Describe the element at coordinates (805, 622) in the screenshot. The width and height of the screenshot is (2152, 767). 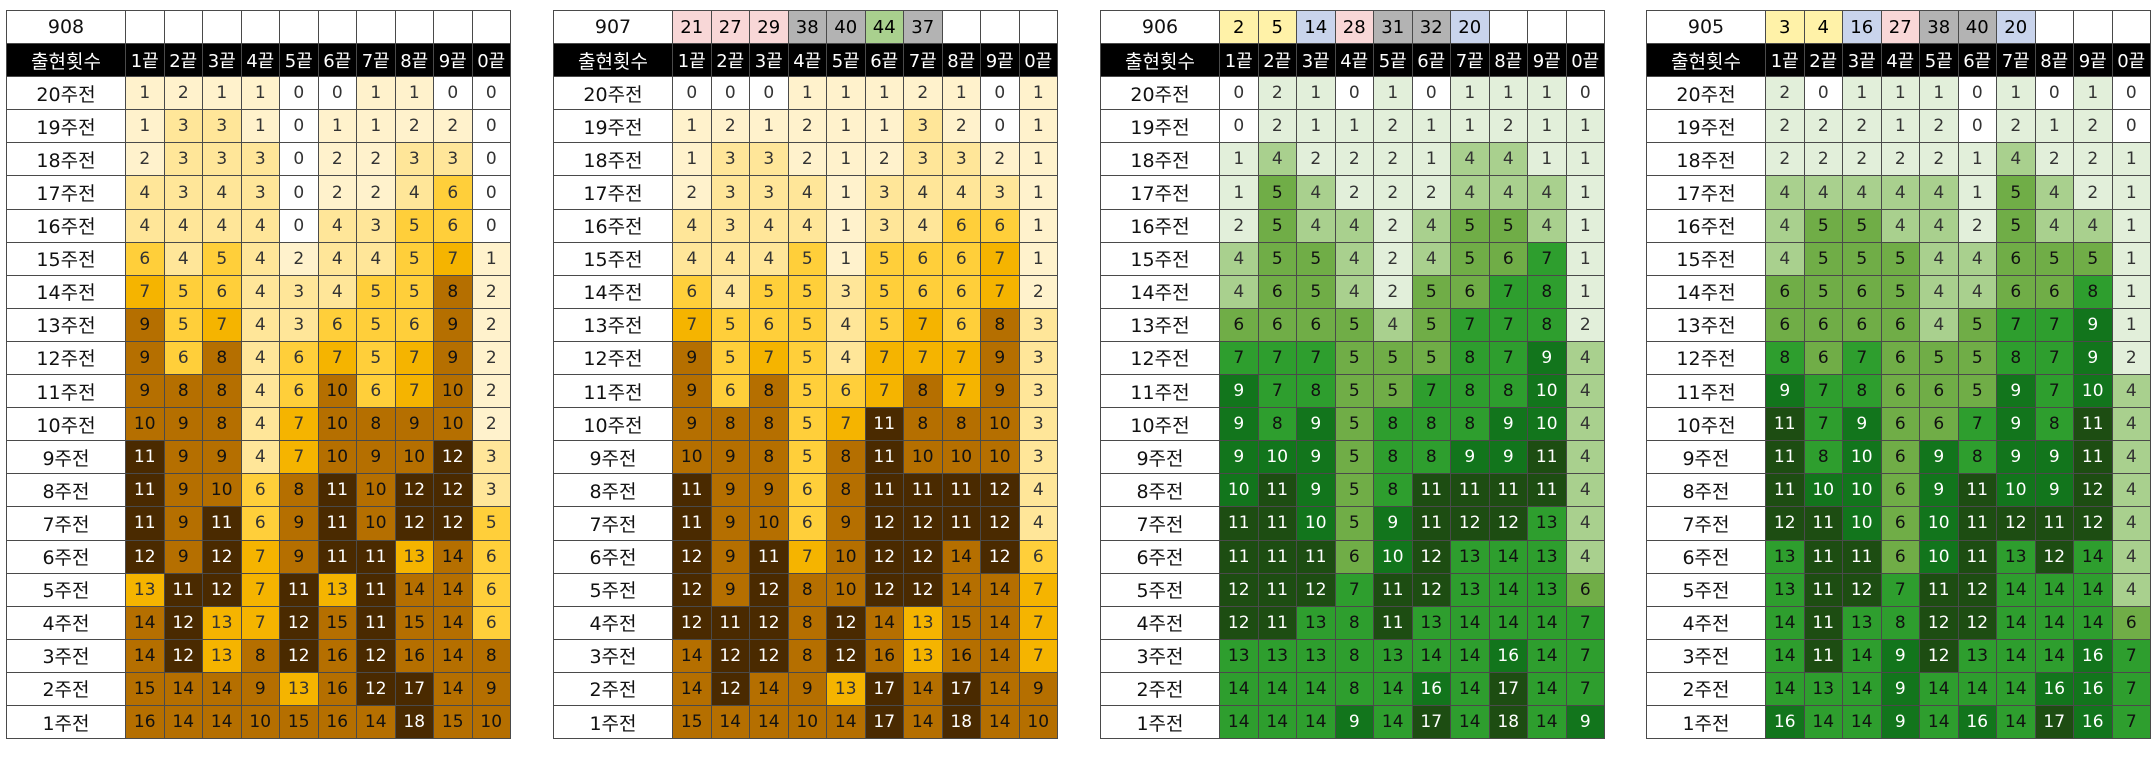
I see `week-row: 4주전 12 11 12 8 12 14 13 15 14 7` at that location.